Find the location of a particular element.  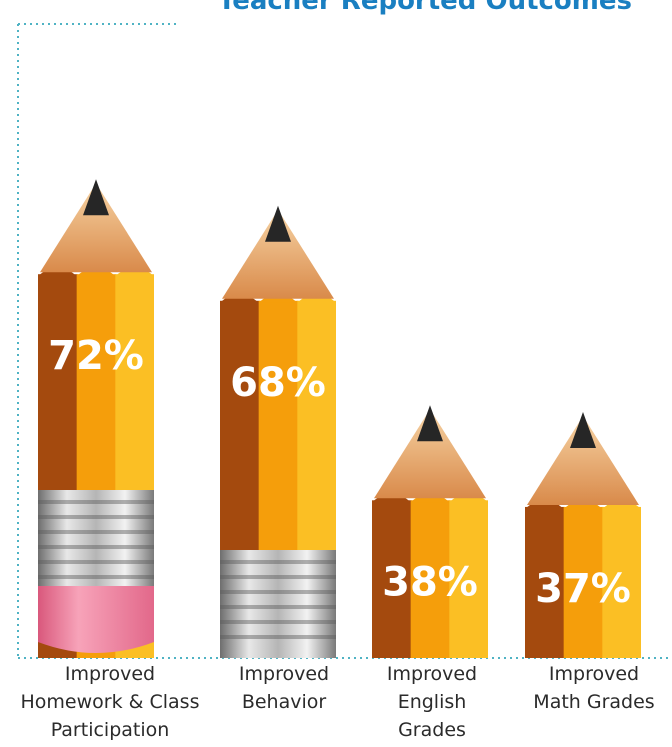

value-label: 37% is located at coordinates (583, 589).